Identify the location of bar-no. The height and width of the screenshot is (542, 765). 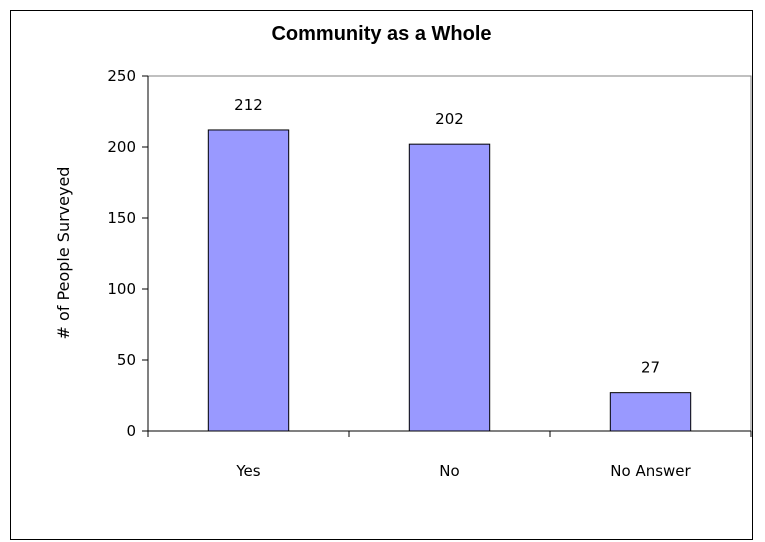
(449, 287).